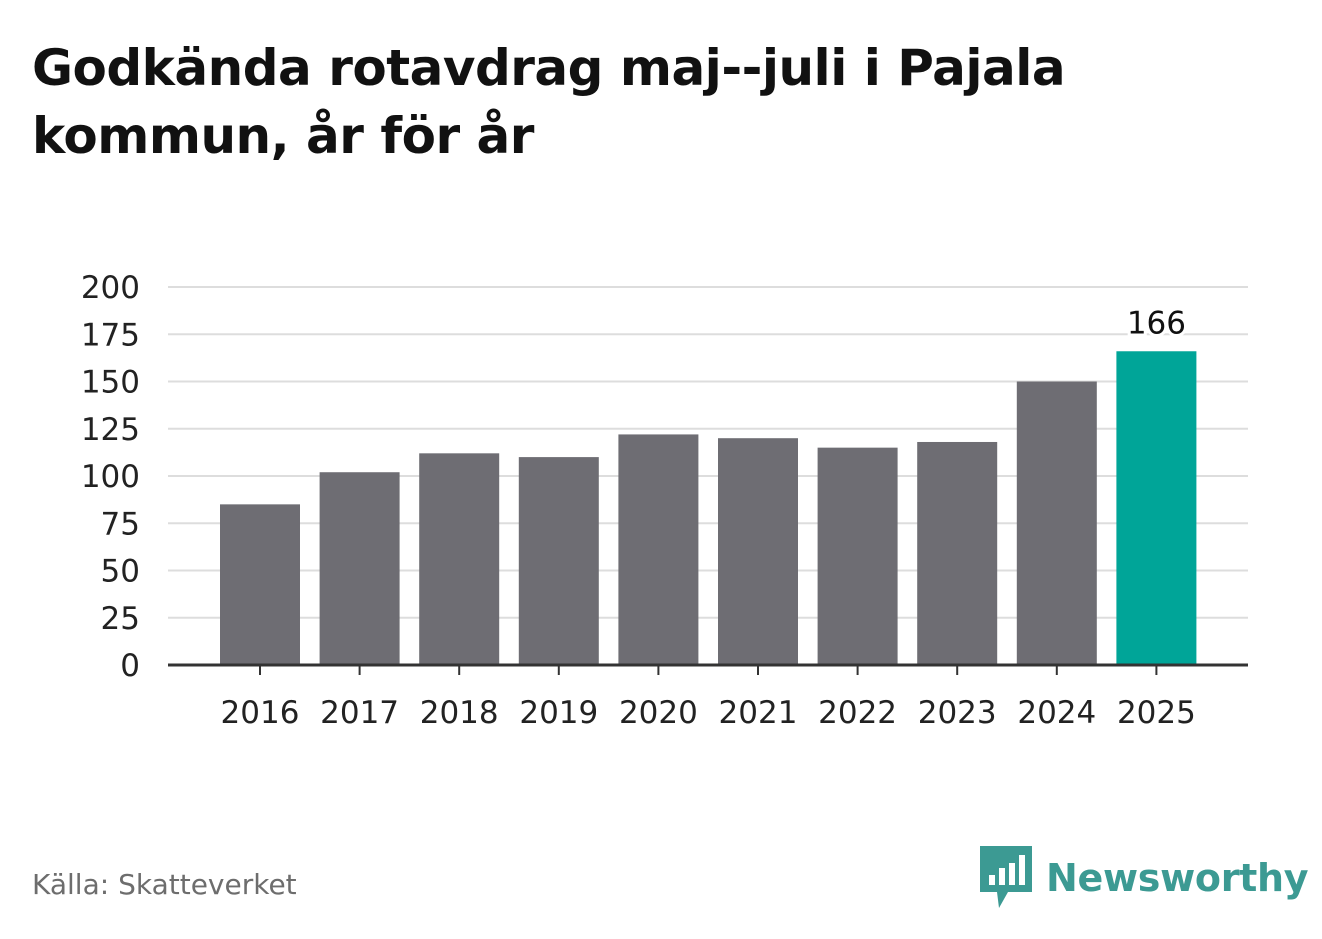  I want to click on x-tick-label: 2022, so click(857, 713).